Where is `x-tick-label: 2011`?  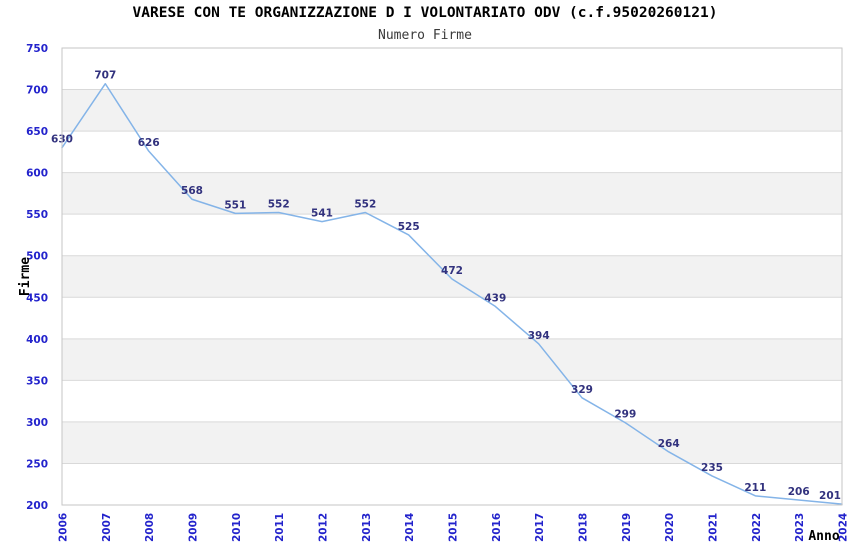 x-tick-label: 2011 is located at coordinates (280, 527).